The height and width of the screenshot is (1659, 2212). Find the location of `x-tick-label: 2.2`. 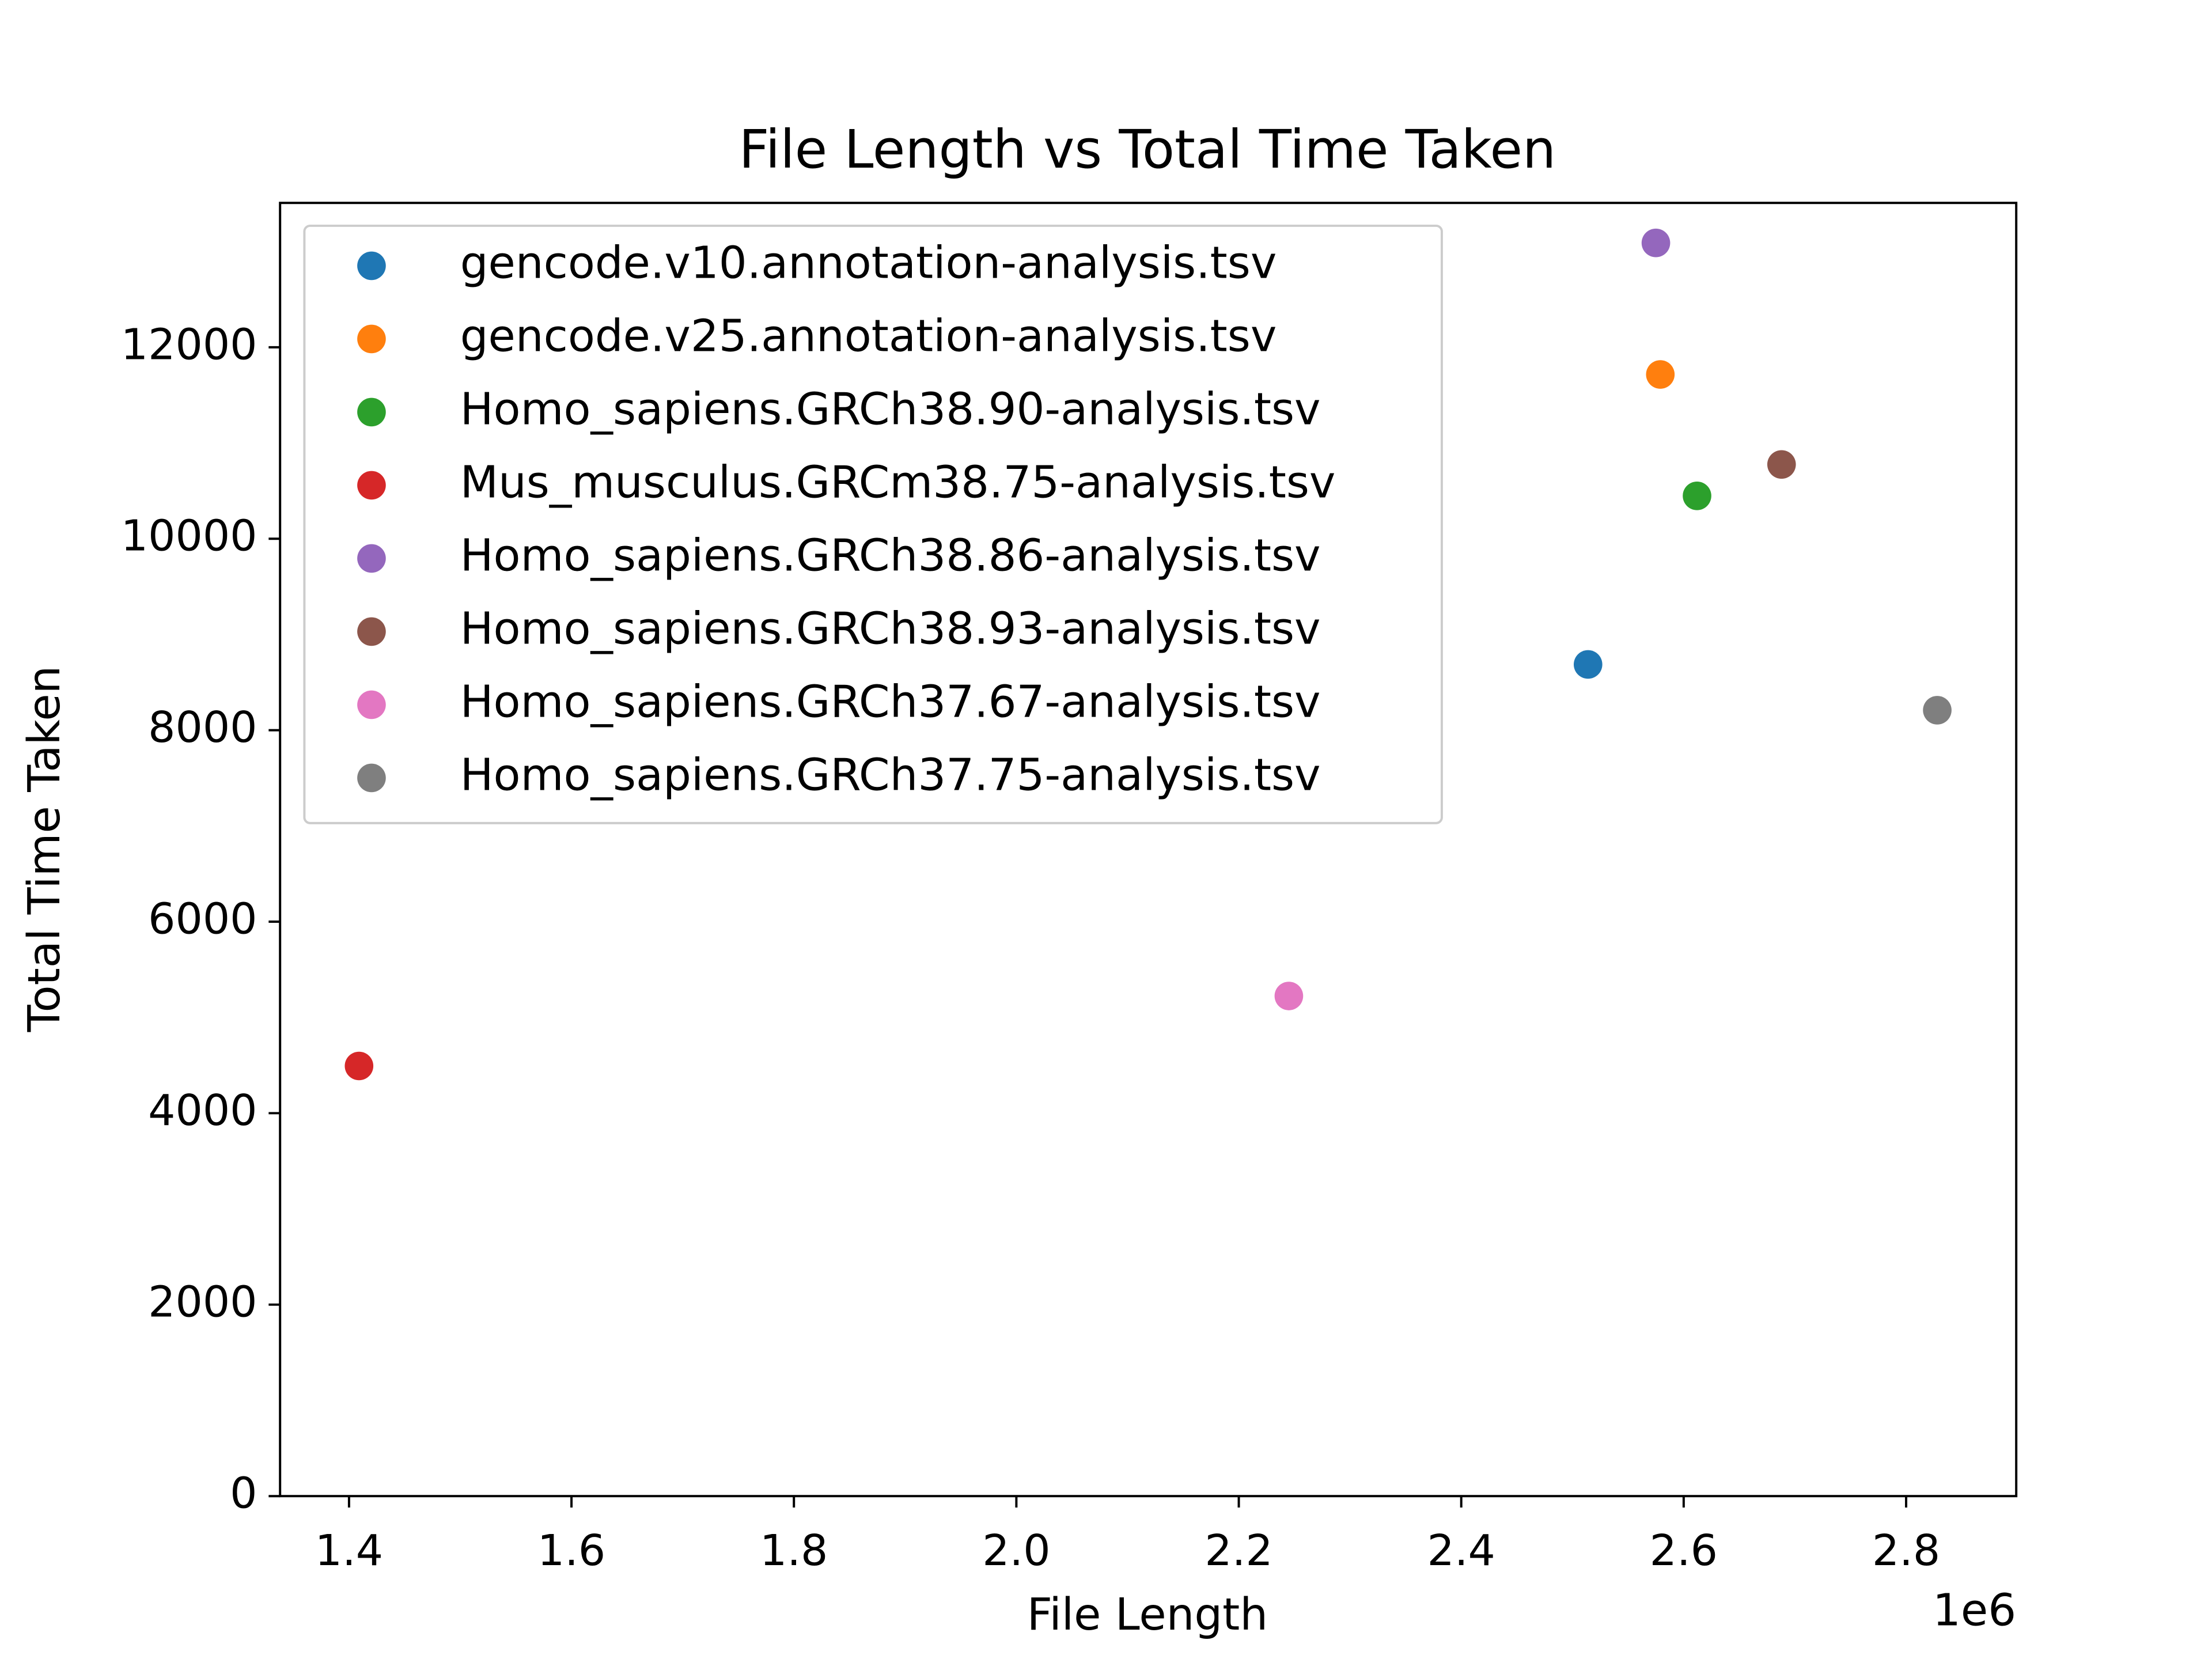

x-tick-label: 2.2 is located at coordinates (1238, 1550).